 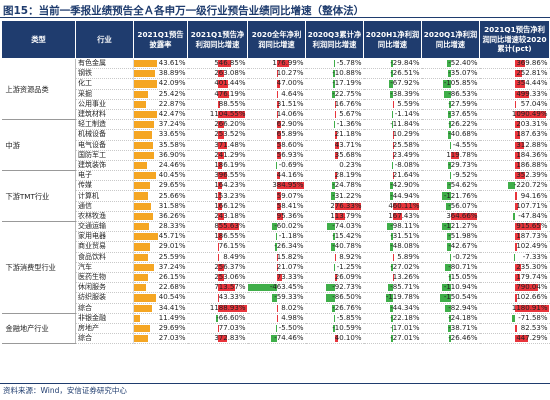 What do you see at coordinates (407, 114) in the screenshot?
I see `cell-value: -1.14%` at bounding box center [407, 114].